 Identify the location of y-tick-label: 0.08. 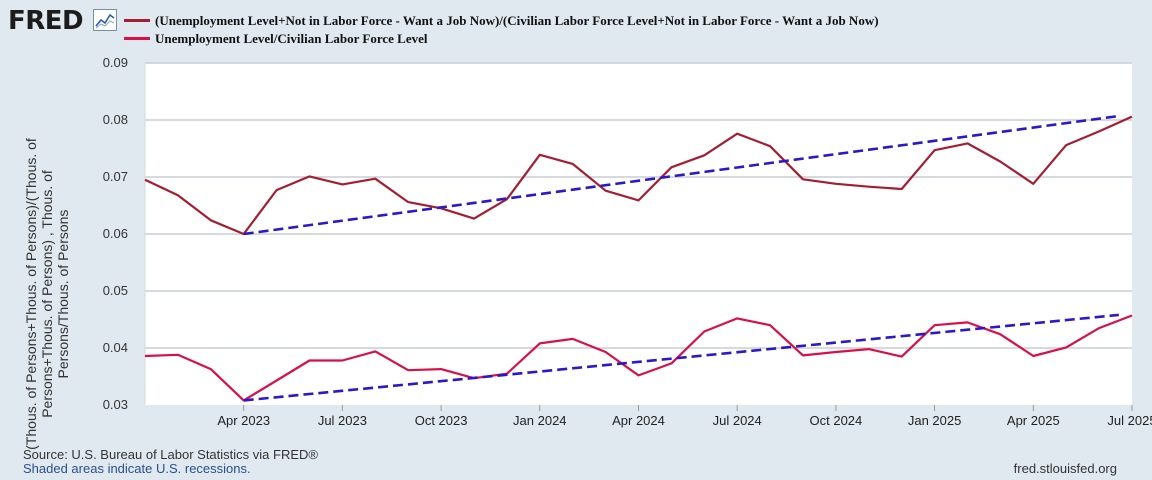
(115, 119).